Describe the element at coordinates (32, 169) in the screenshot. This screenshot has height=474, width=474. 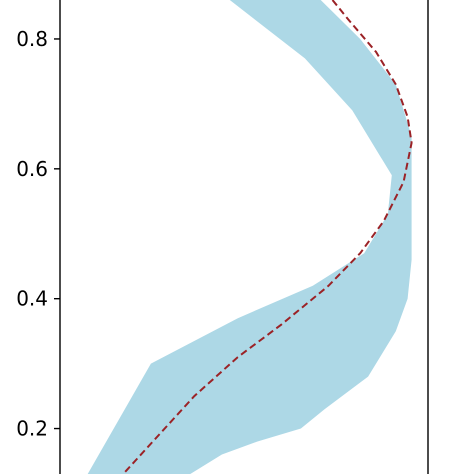
I see `y-tick-label: 0.6` at that location.